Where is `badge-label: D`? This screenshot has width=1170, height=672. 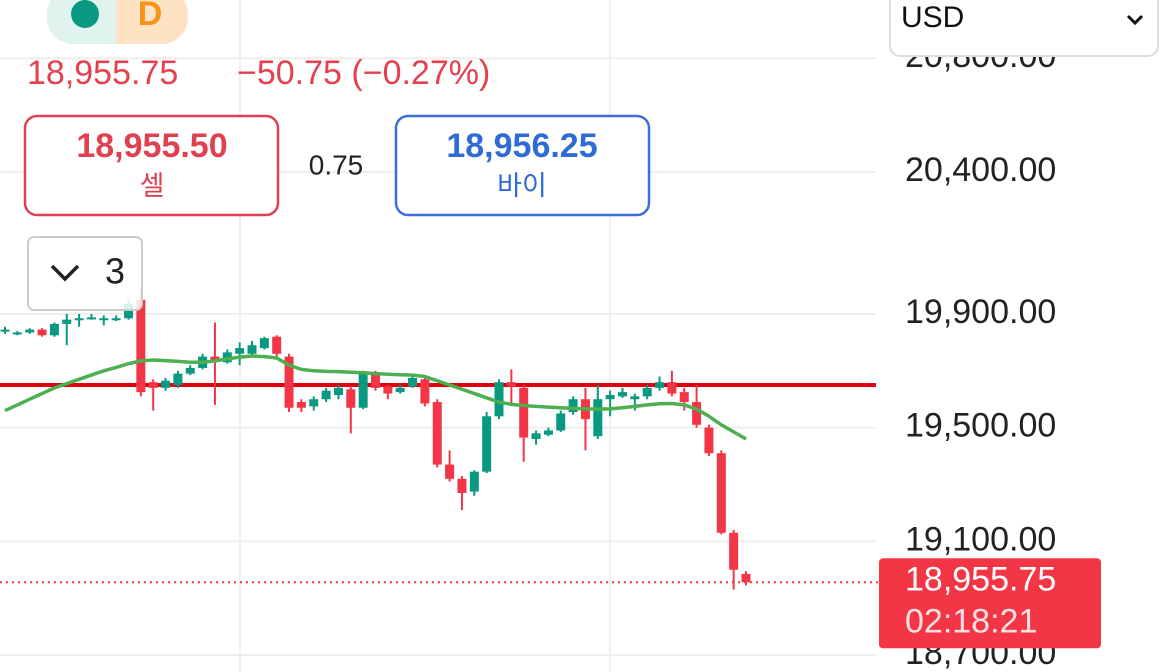
badge-label: D is located at coordinates (150, 16).